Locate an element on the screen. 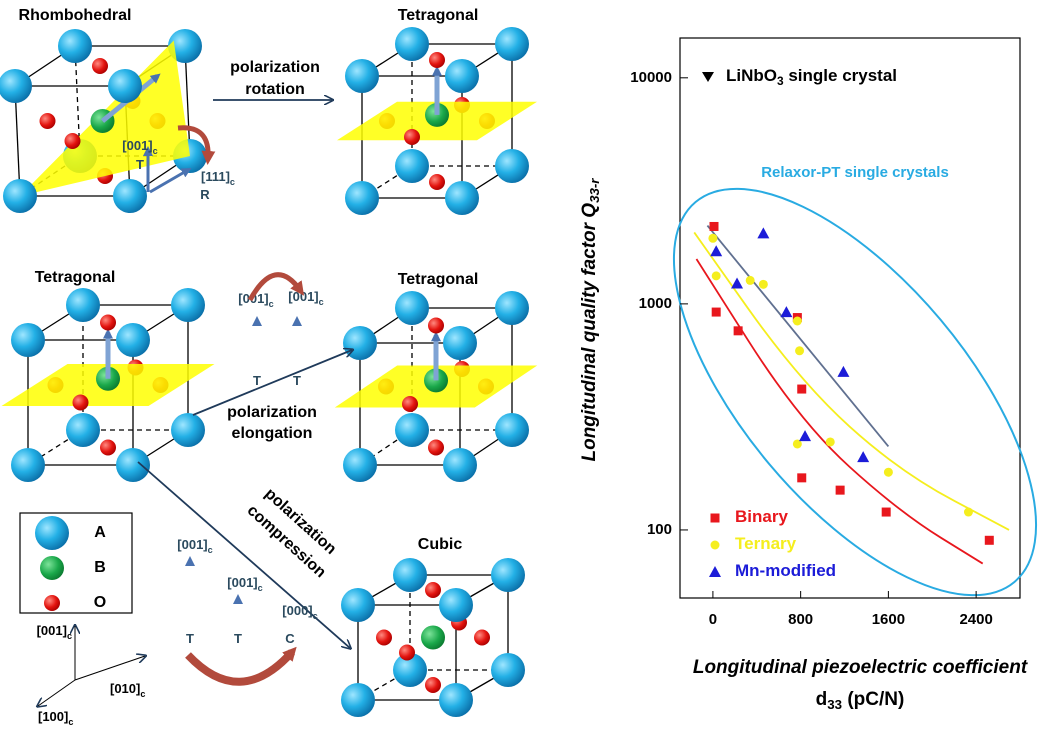 The width and height of the screenshot is (1050, 732). annotation: Relaxor-PT single crystals is located at coordinates (855, 172).